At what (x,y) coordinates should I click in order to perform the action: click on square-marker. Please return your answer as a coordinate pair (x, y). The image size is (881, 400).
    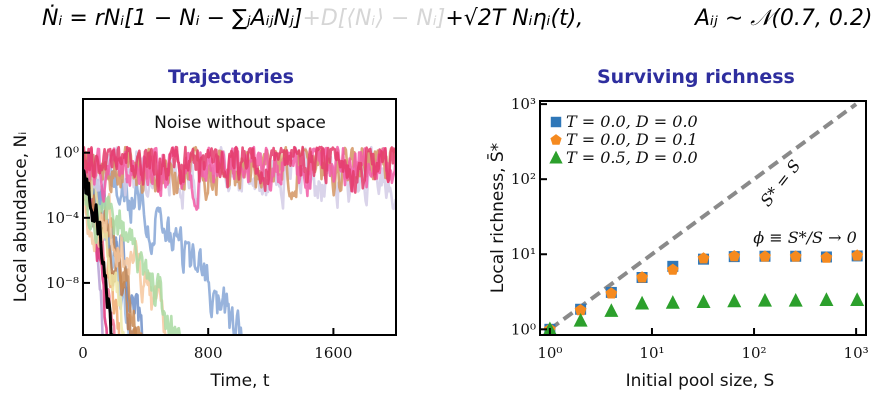
    Looking at the image, I should click on (556, 122).